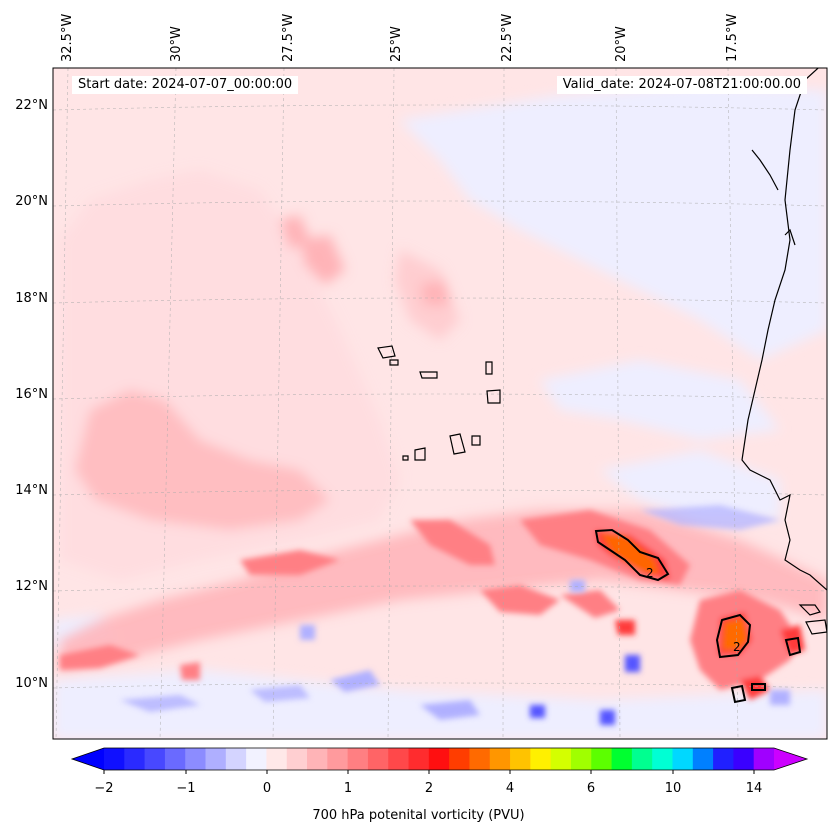 The height and width of the screenshot is (836, 837). I want to click on latitude-label: 14°N, so click(31, 490).